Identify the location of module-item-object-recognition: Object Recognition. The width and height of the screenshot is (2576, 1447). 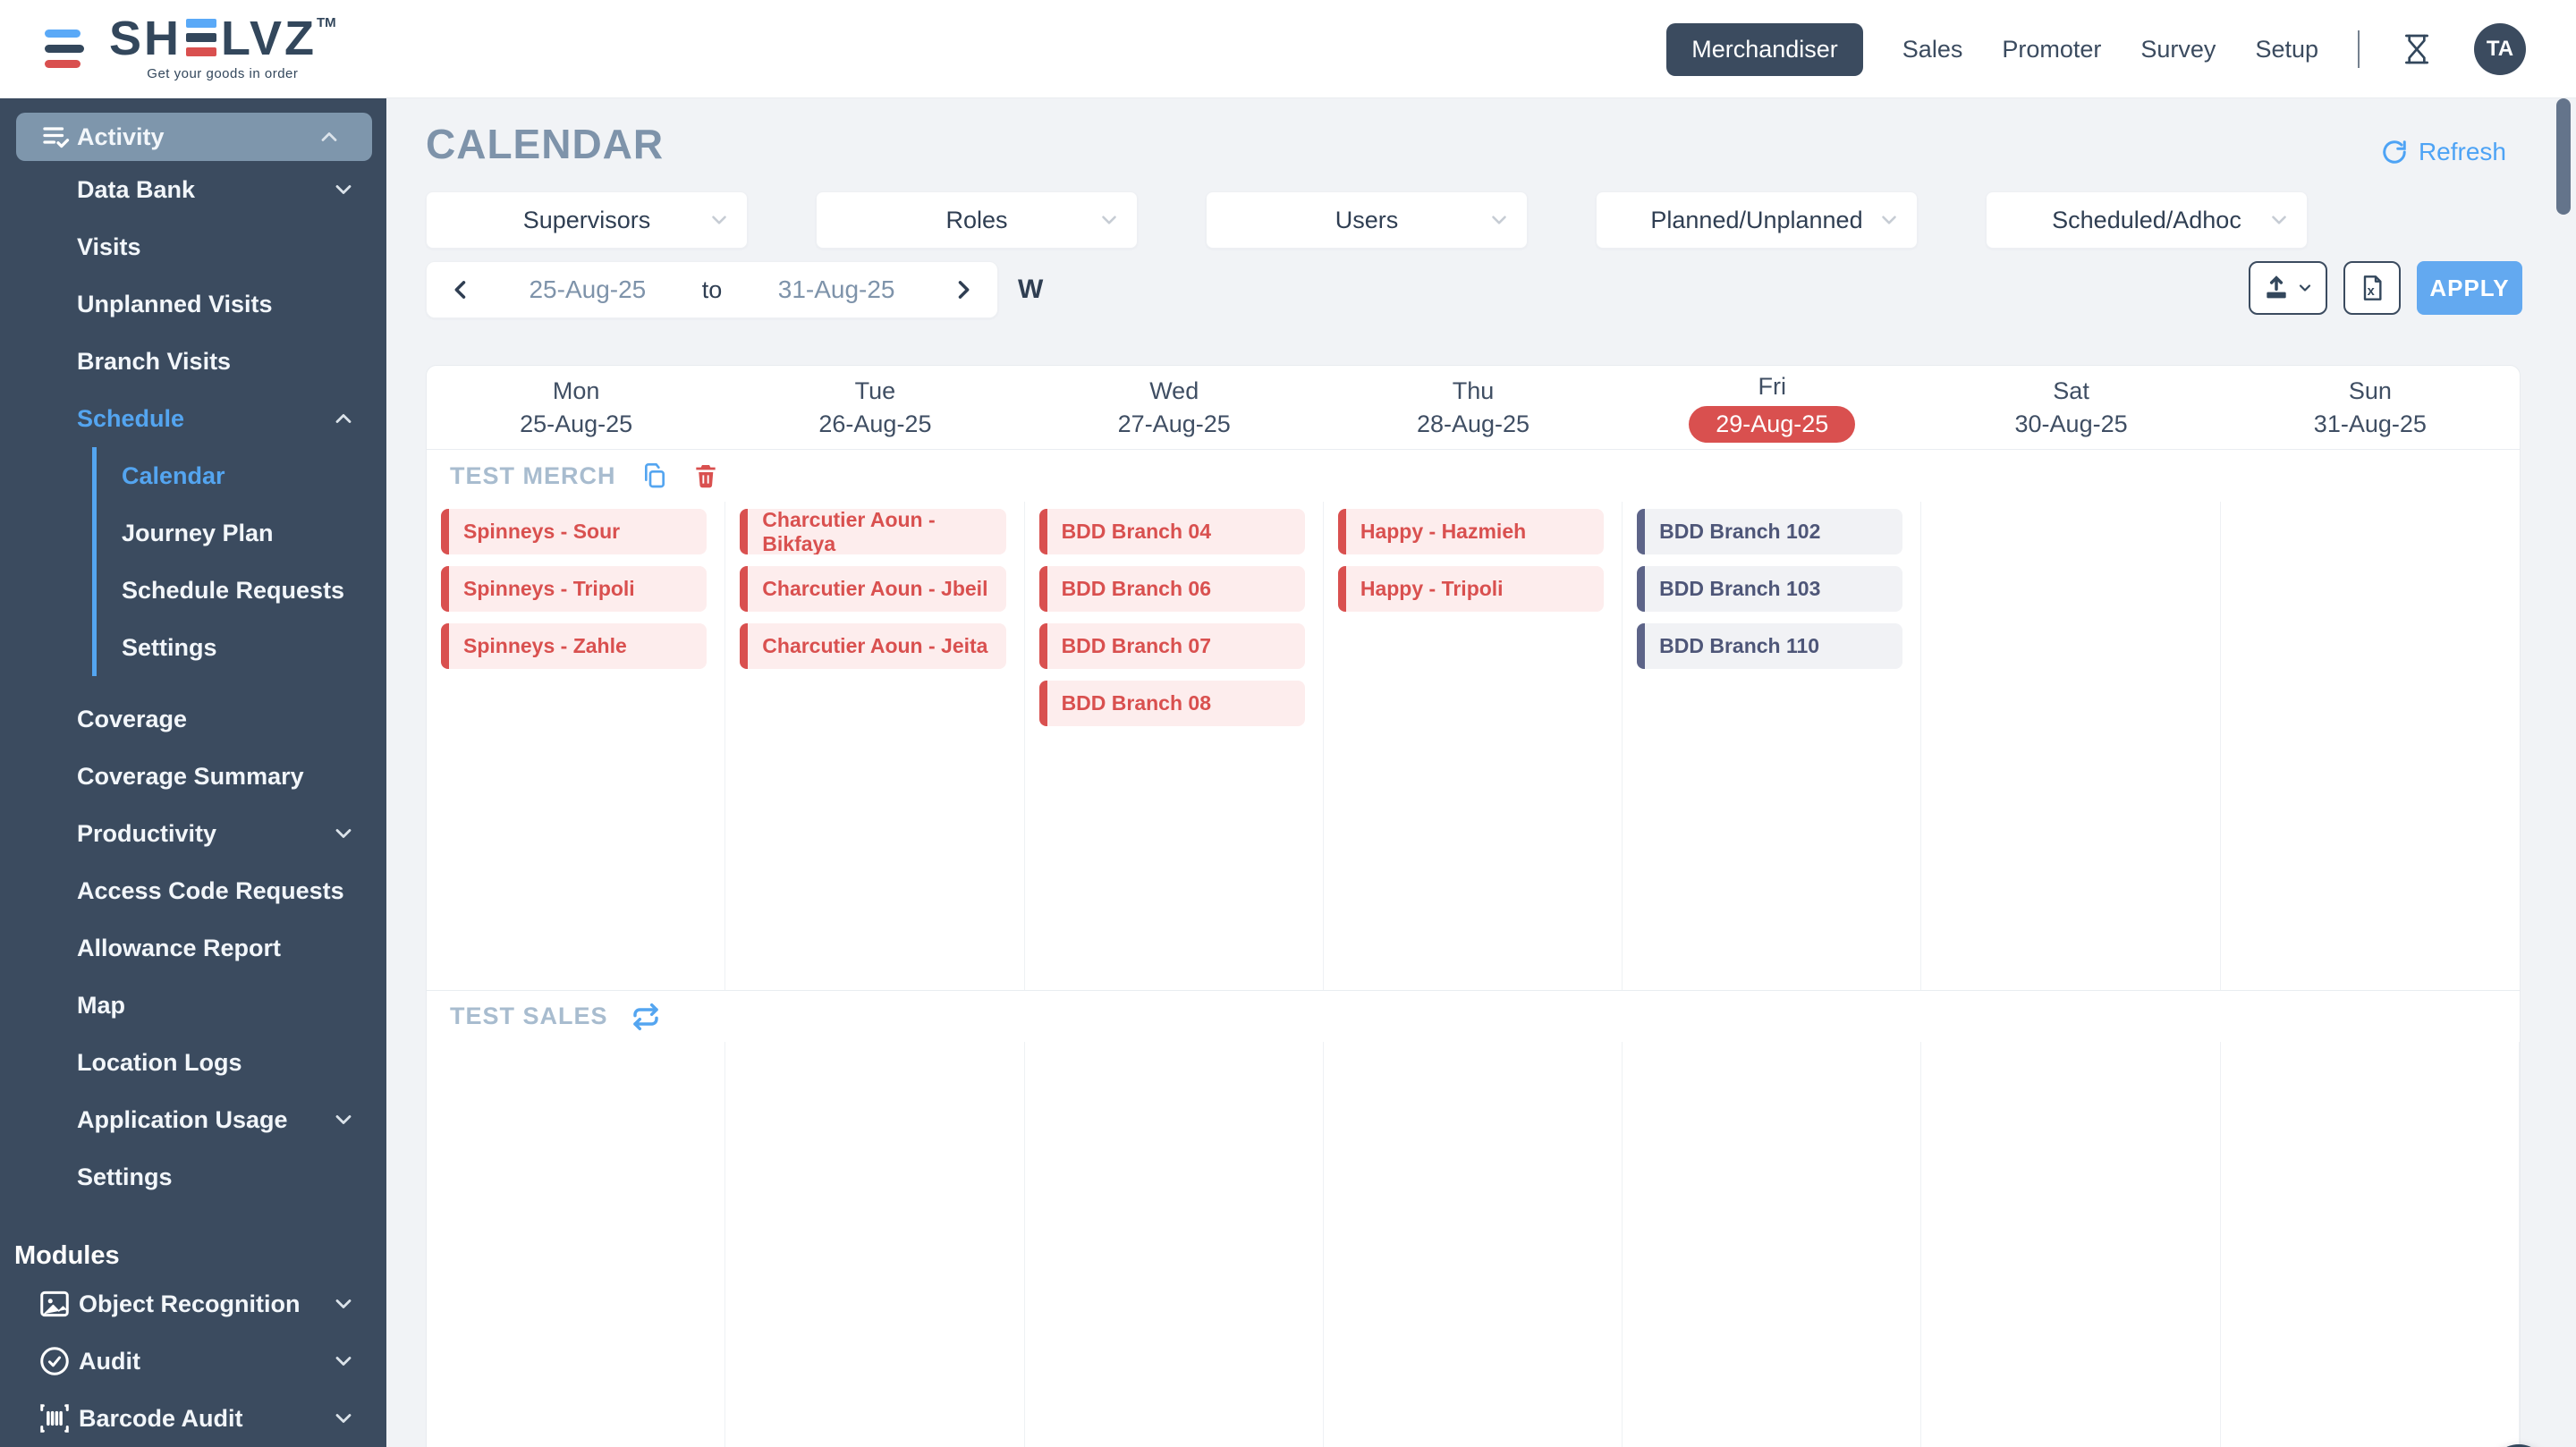
(193, 1304).